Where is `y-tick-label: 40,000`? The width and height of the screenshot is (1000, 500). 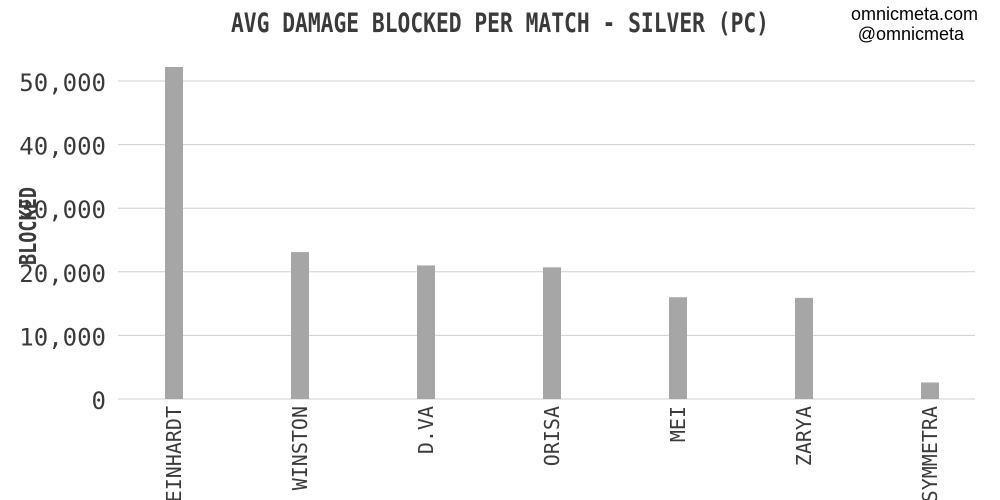
y-tick-label: 40,000 is located at coordinates (62, 147).